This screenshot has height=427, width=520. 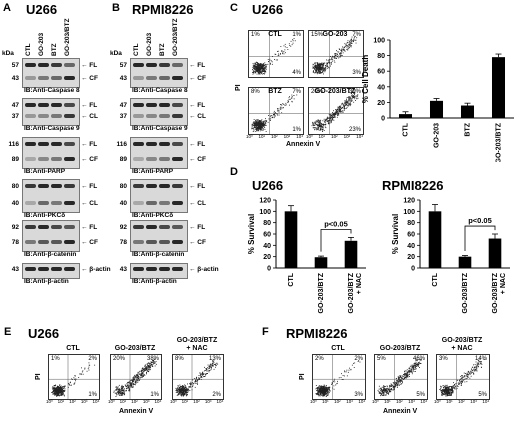 What do you see at coordinates (336, 240) in the screenshot?
I see `significance-bracket` at bounding box center [336, 240].